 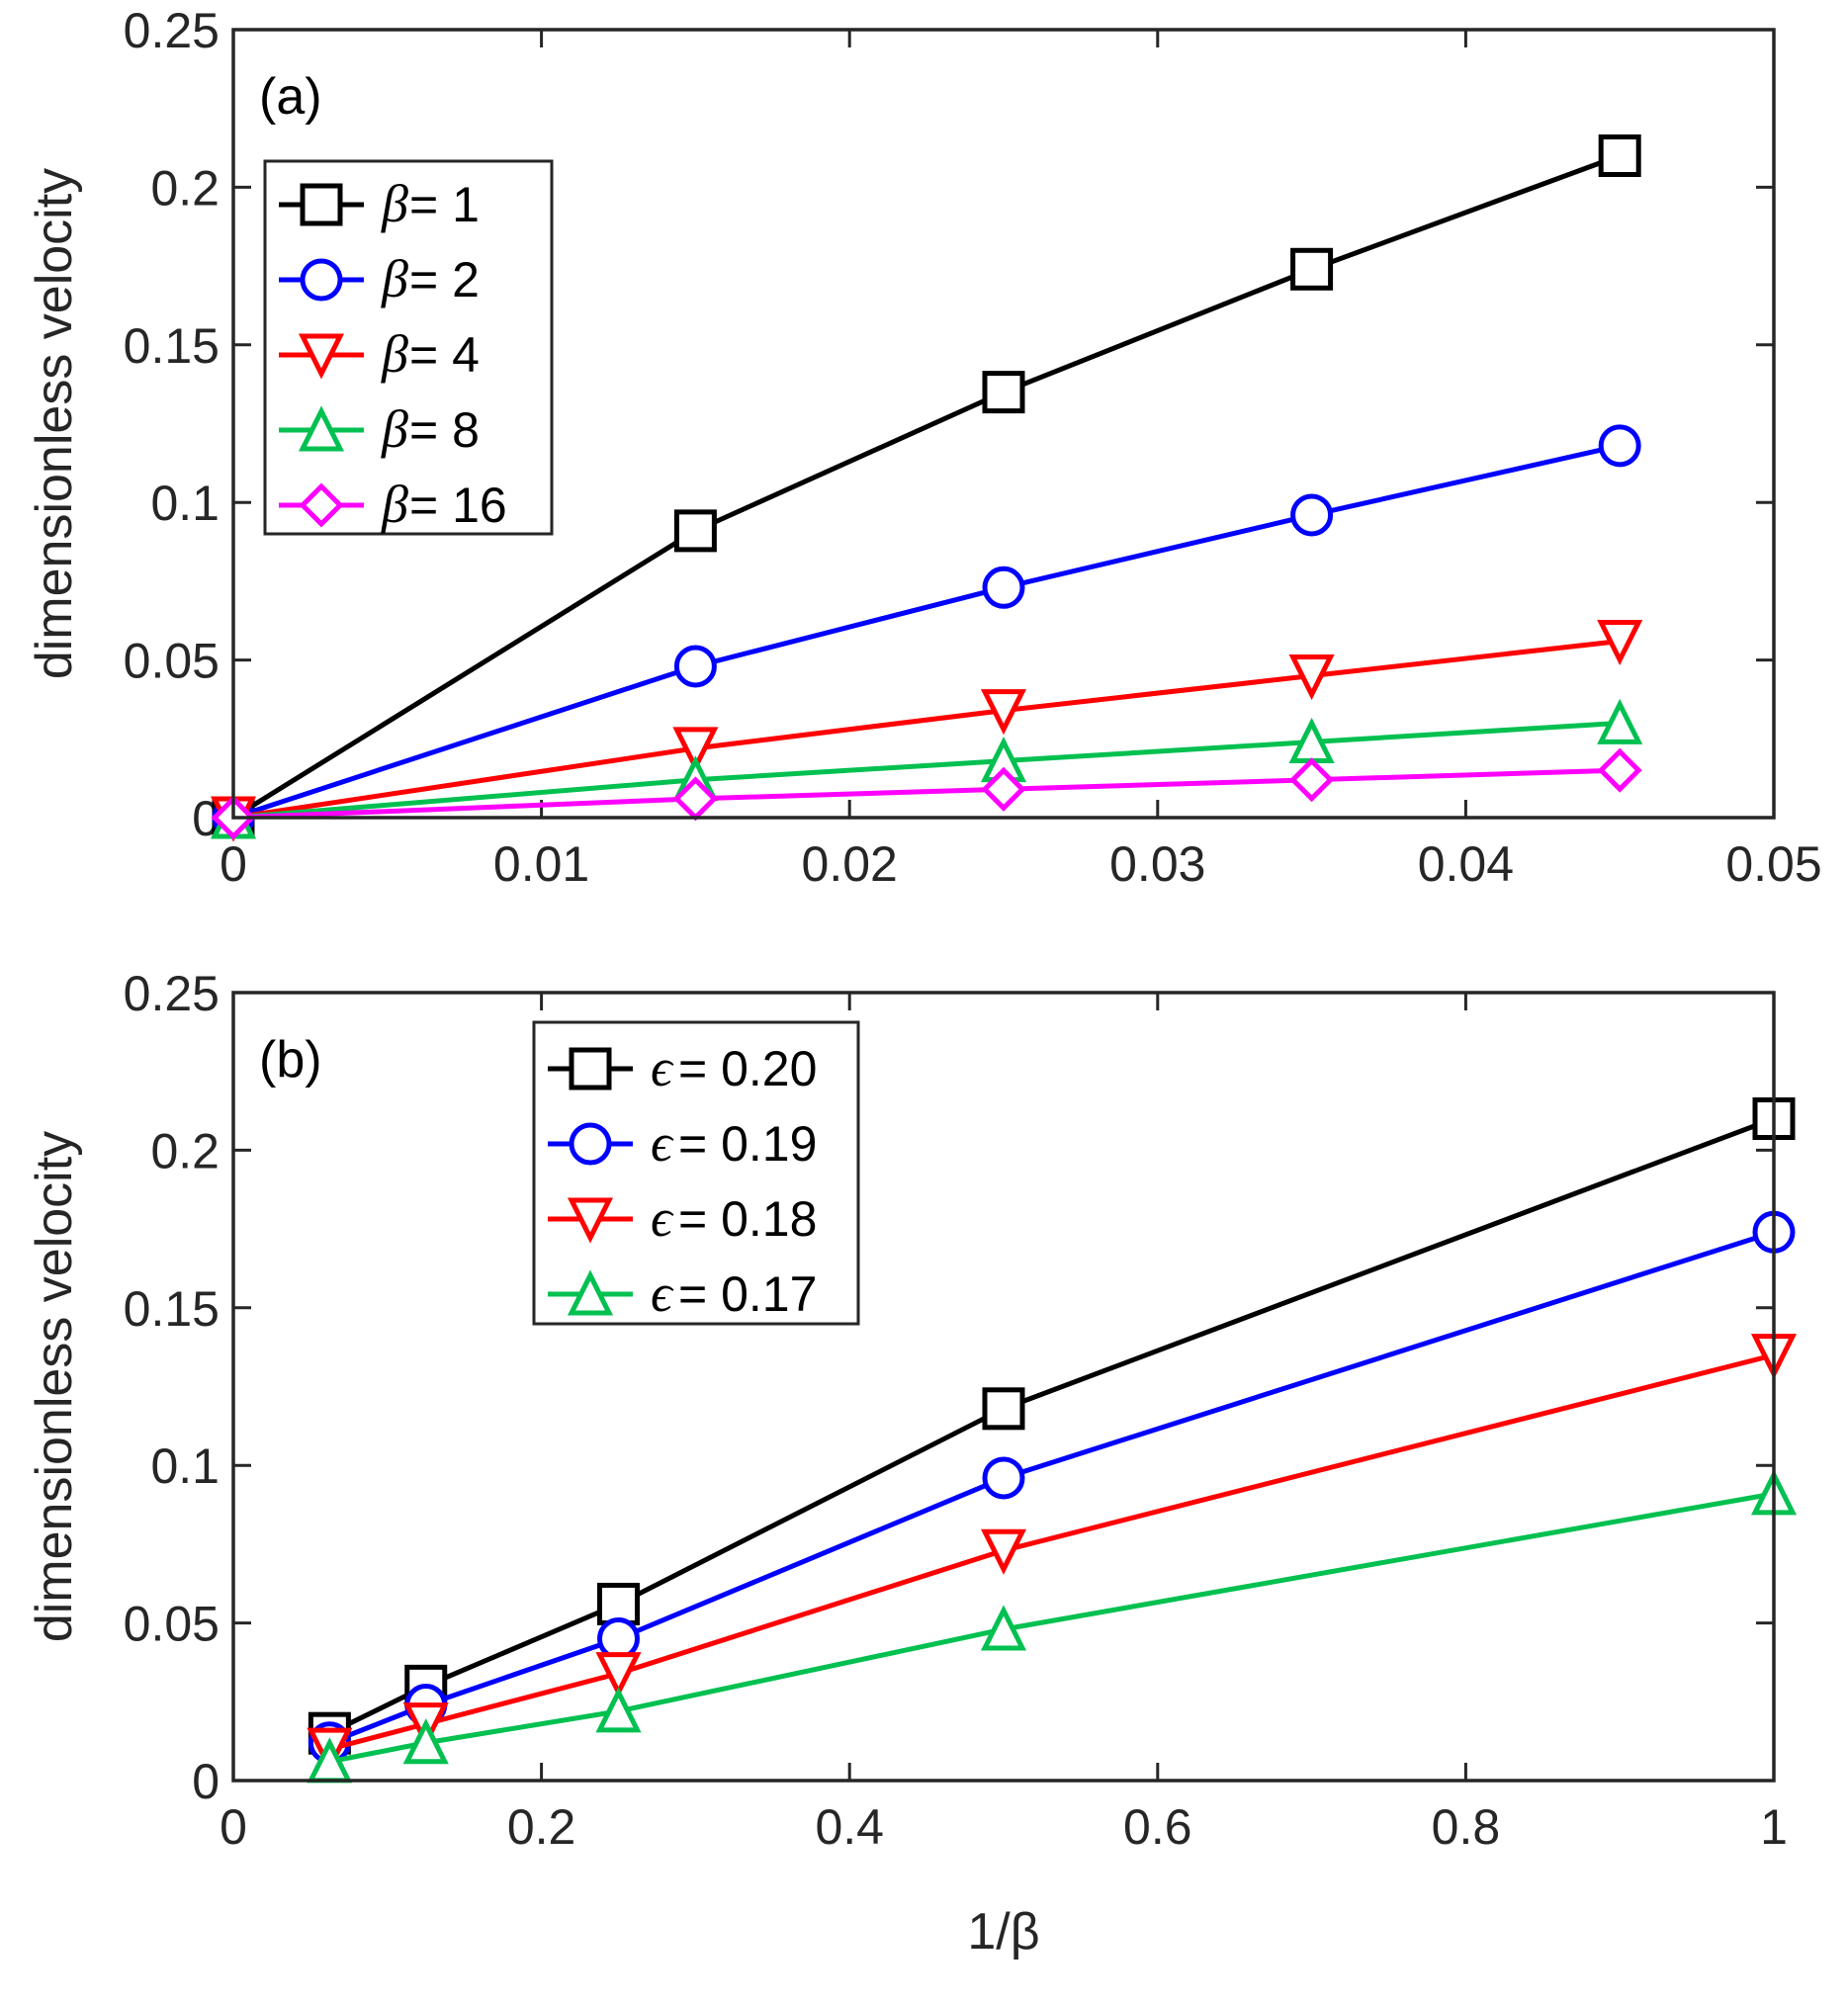 What do you see at coordinates (458, 505) in the screenshot?
I see `legend-value: = 16` at bounding box center [458, 505].